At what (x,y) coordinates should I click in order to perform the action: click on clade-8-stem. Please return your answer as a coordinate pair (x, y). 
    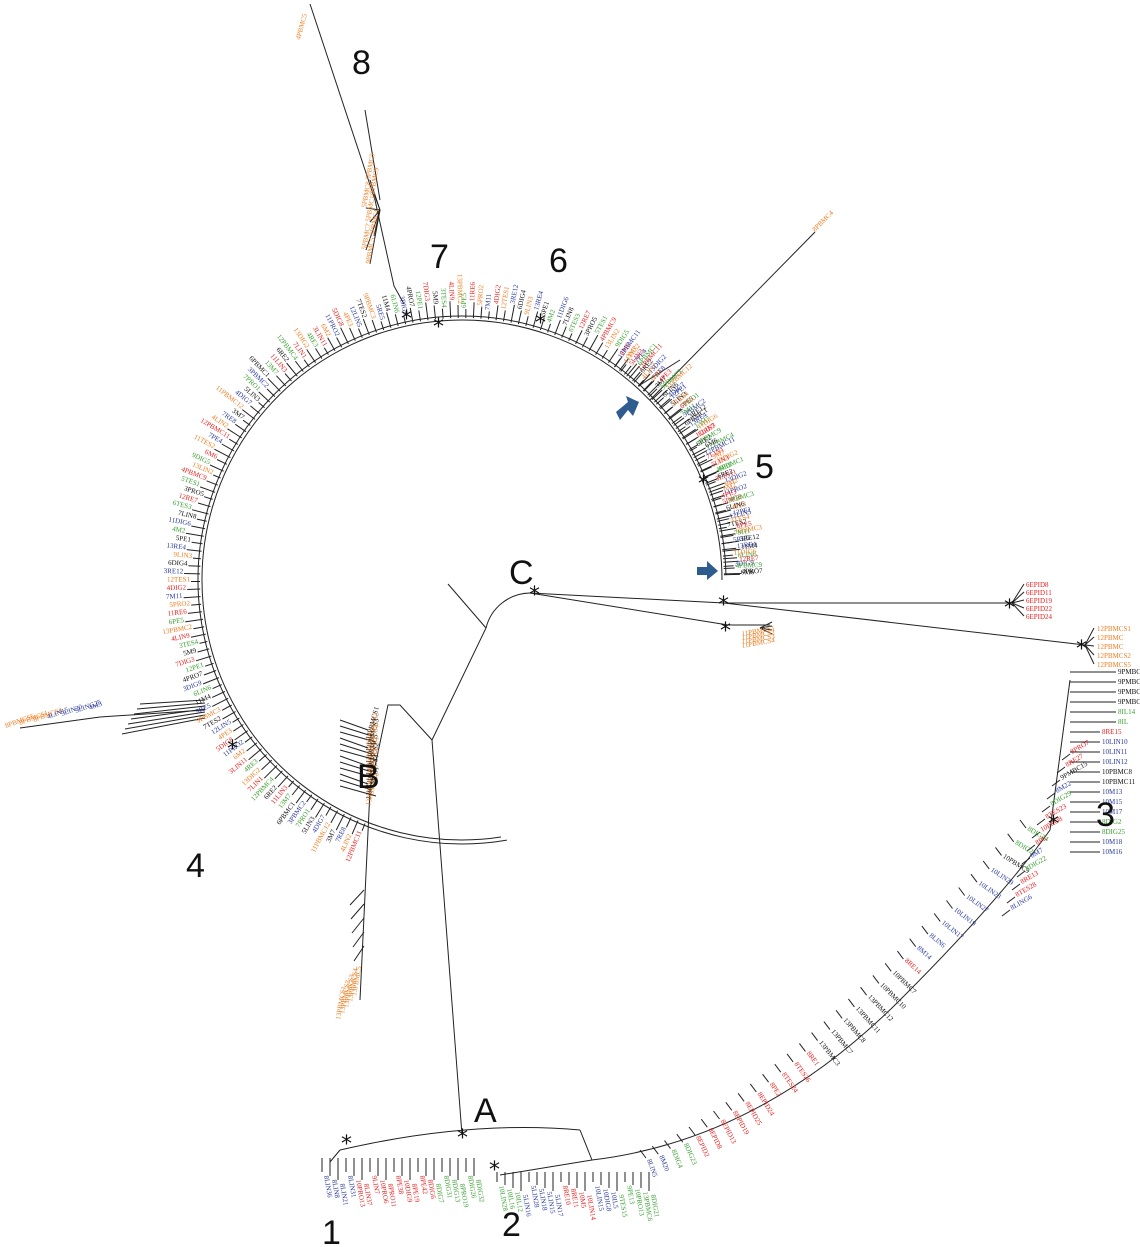
    Looking at the image, I should click on (389, 252).